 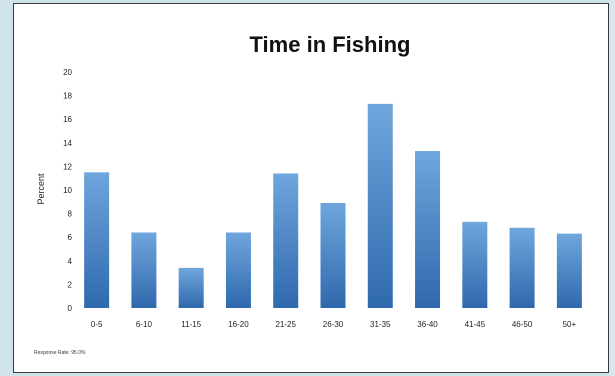 What do you see at coordinates (67, 72) in the screenshot?
I see `y-tick-label: 20` at bounding box center [67, 72].